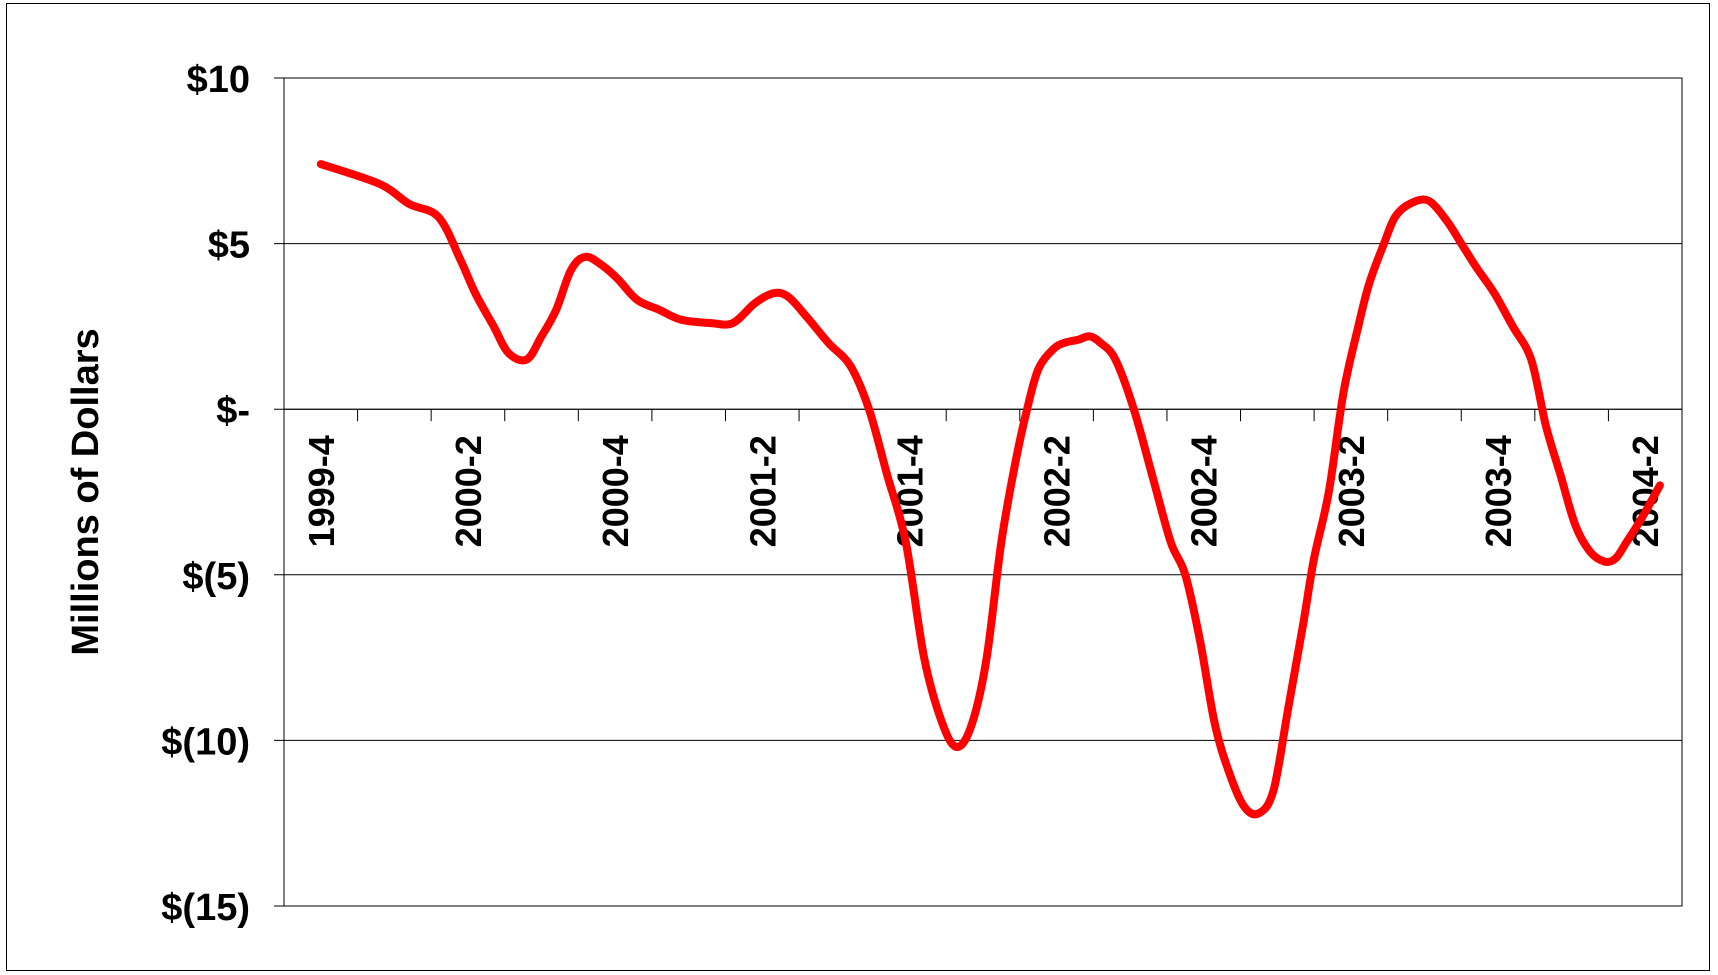  What do you see at coordinates (1204, 491) in the screenshot?
I see `x-tick-label: 2002-4` at bounding box center [1204, 491].